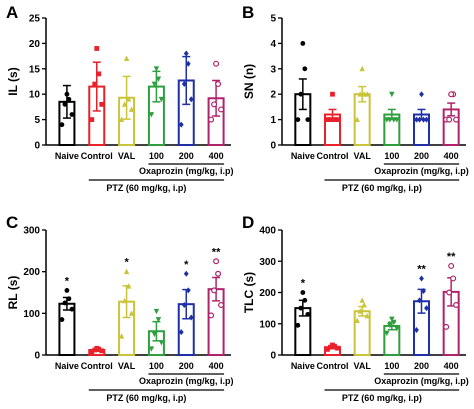 This screenshot has height=409, width=474. Describe the element at coordinates (273, 19) in the screenshot. I see `y-tick-label: 5` at that location.